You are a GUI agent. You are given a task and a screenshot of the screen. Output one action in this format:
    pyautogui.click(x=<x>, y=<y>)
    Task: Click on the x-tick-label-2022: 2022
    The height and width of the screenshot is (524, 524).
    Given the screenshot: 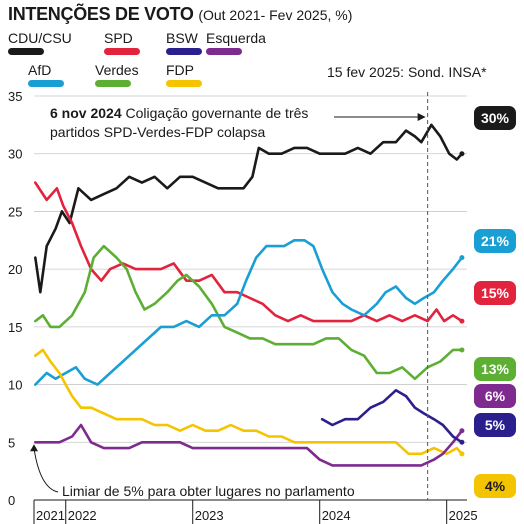 What is the action you would take?
    pyautogui.click(x=82, y=515)
    